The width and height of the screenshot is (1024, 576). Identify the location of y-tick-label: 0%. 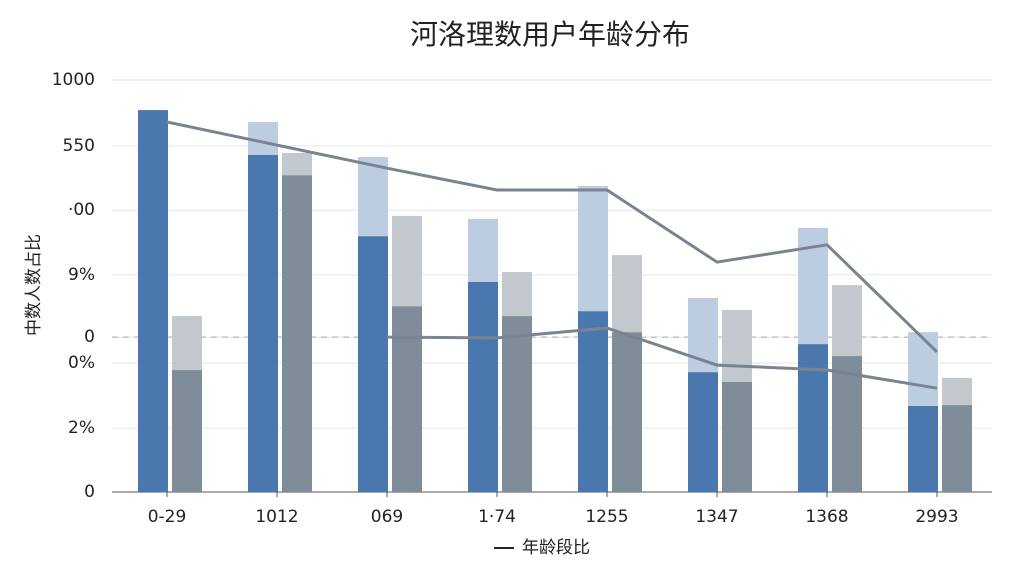
(81, 363).